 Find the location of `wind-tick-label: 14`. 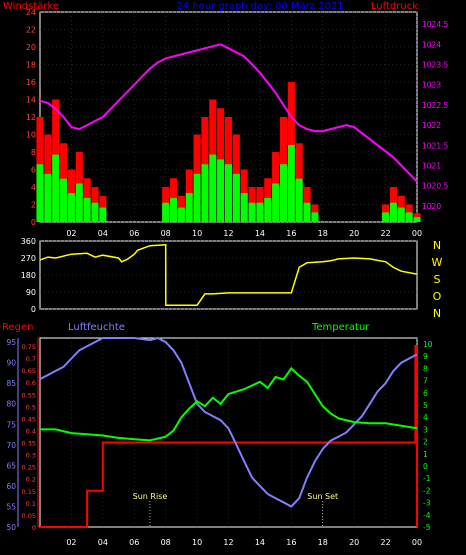

wind-tick-label: 14 is located at coordinates (31, 100).